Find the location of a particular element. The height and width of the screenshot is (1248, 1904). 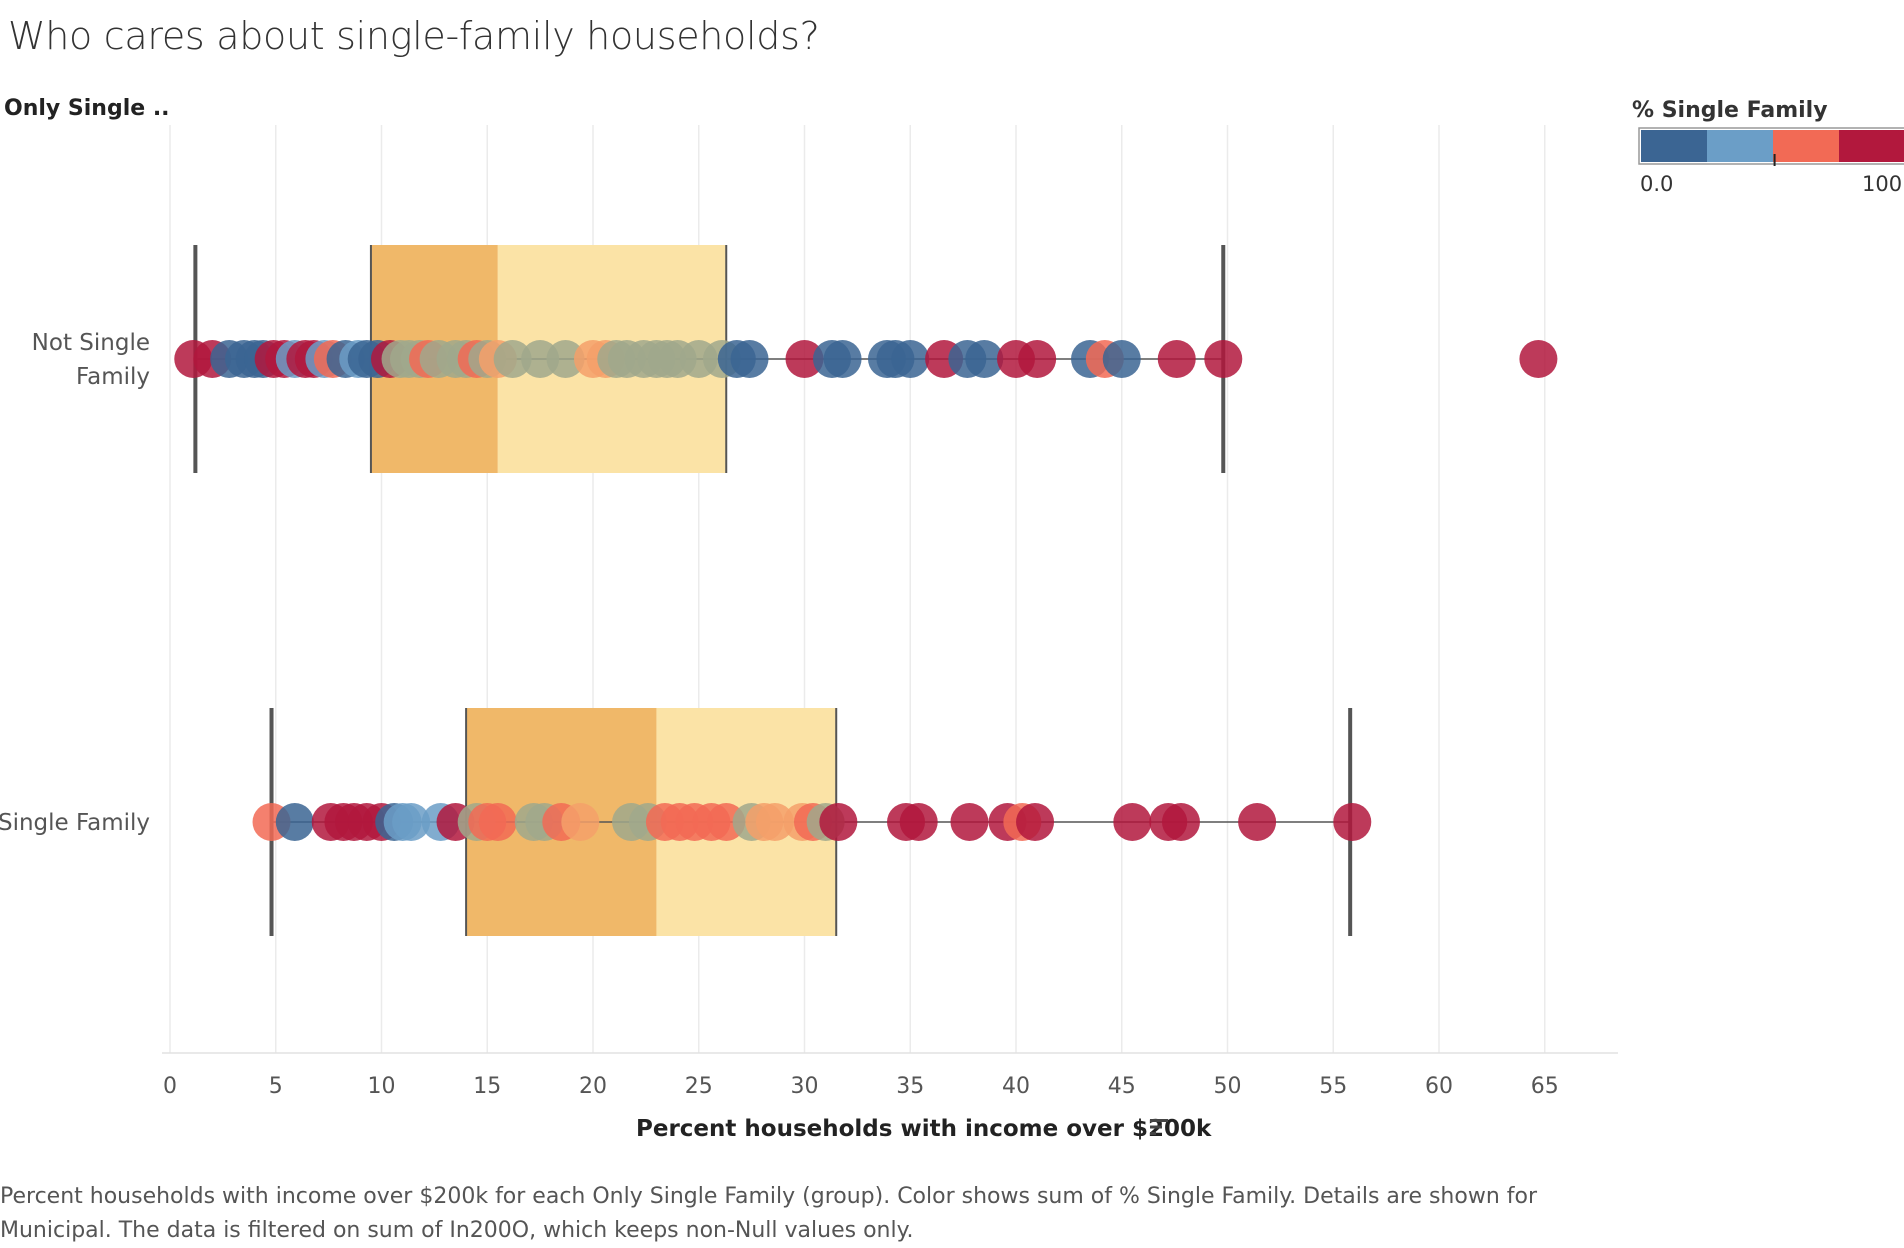

sort-descending-icon is located at coordinates (1159, 1127).